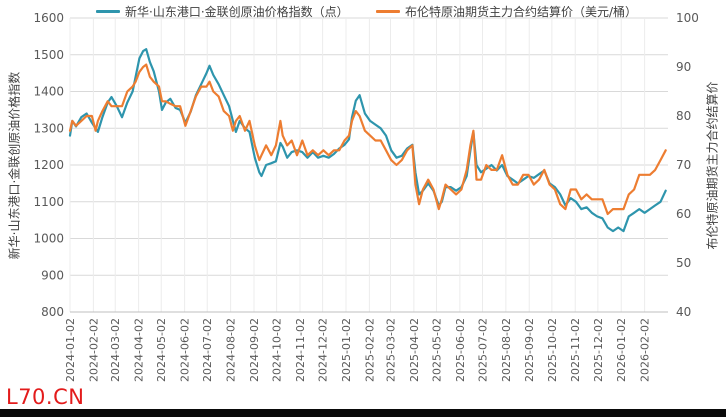 The height and width of the screenshot is (417, 726). I want to click on right-tick-label: 90, so click(683, 67).